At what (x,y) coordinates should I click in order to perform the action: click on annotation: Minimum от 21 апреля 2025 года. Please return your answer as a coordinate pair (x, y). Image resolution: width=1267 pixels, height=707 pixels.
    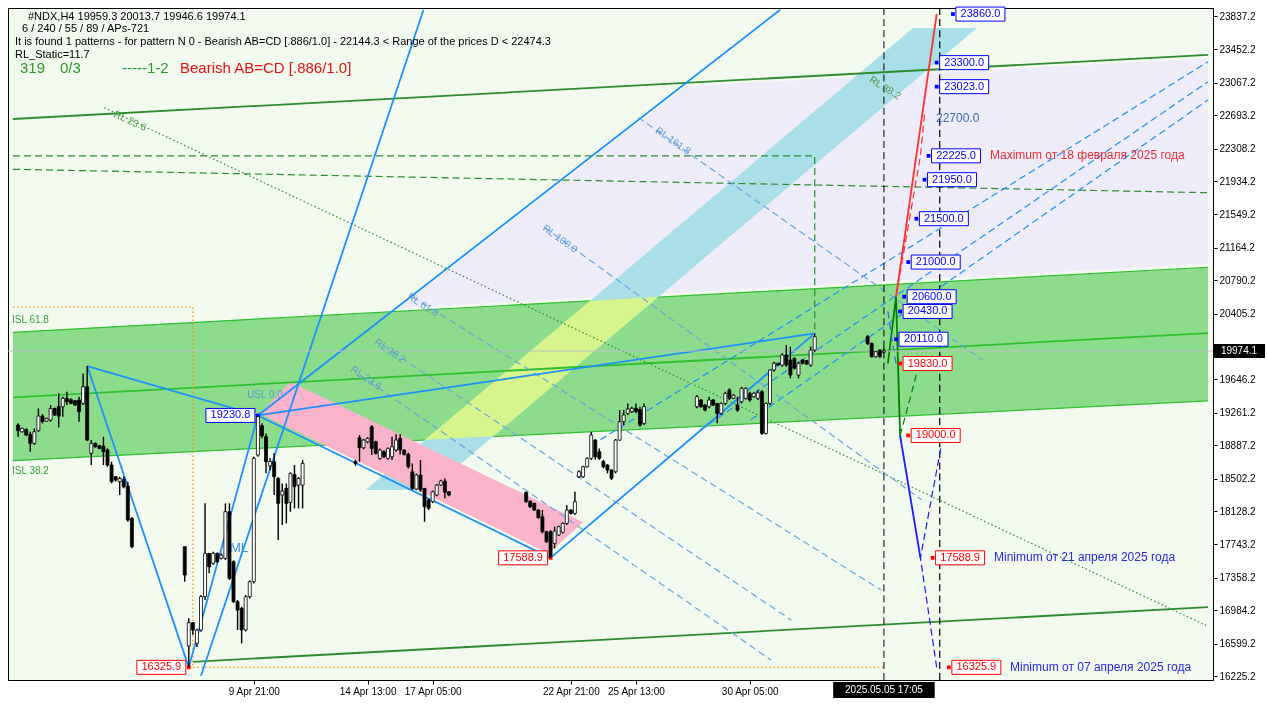
    Looking at the image, I should click on (1085, 557).